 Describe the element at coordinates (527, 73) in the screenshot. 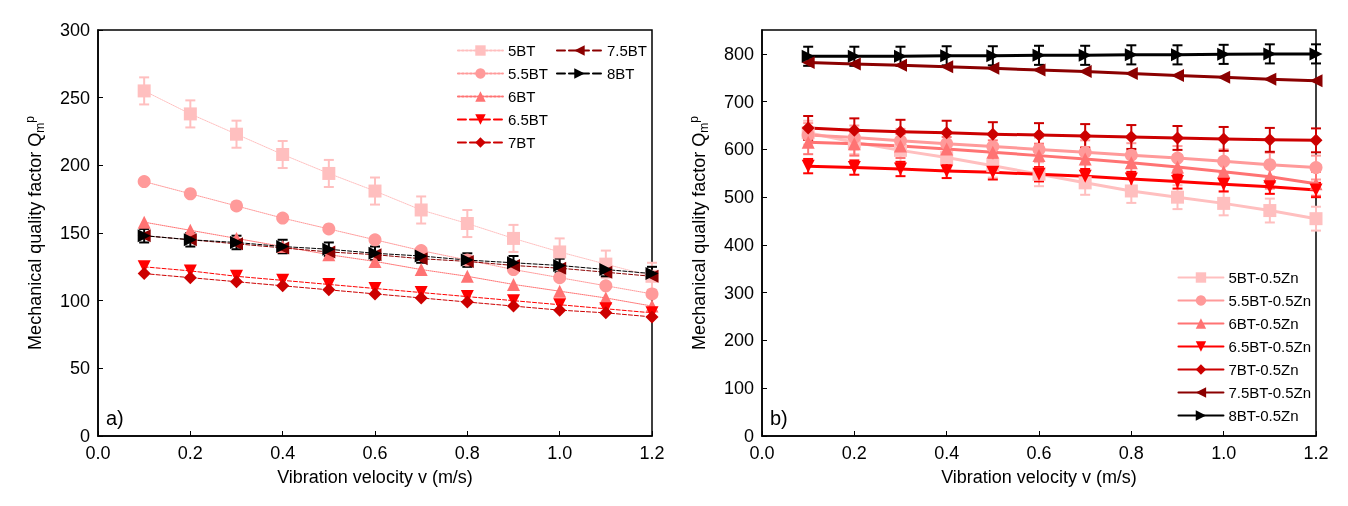

I see `legend-label: 5.5BT` at that location.